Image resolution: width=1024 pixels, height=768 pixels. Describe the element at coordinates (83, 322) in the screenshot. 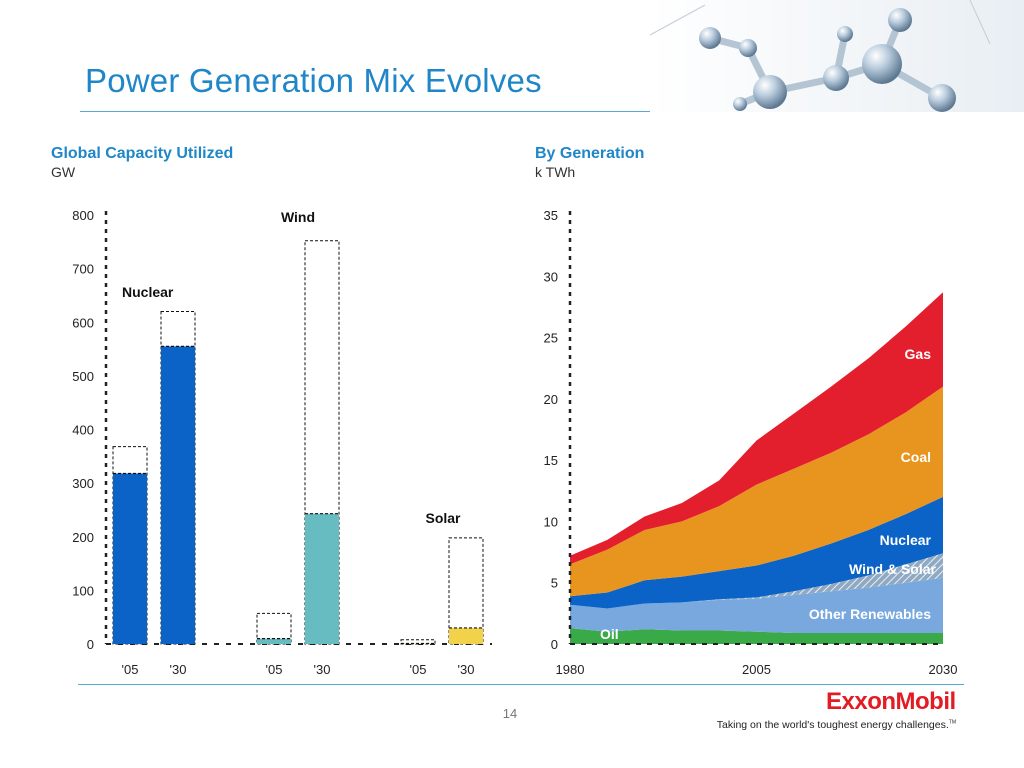

I see `y-tick-label: 600` at that location.